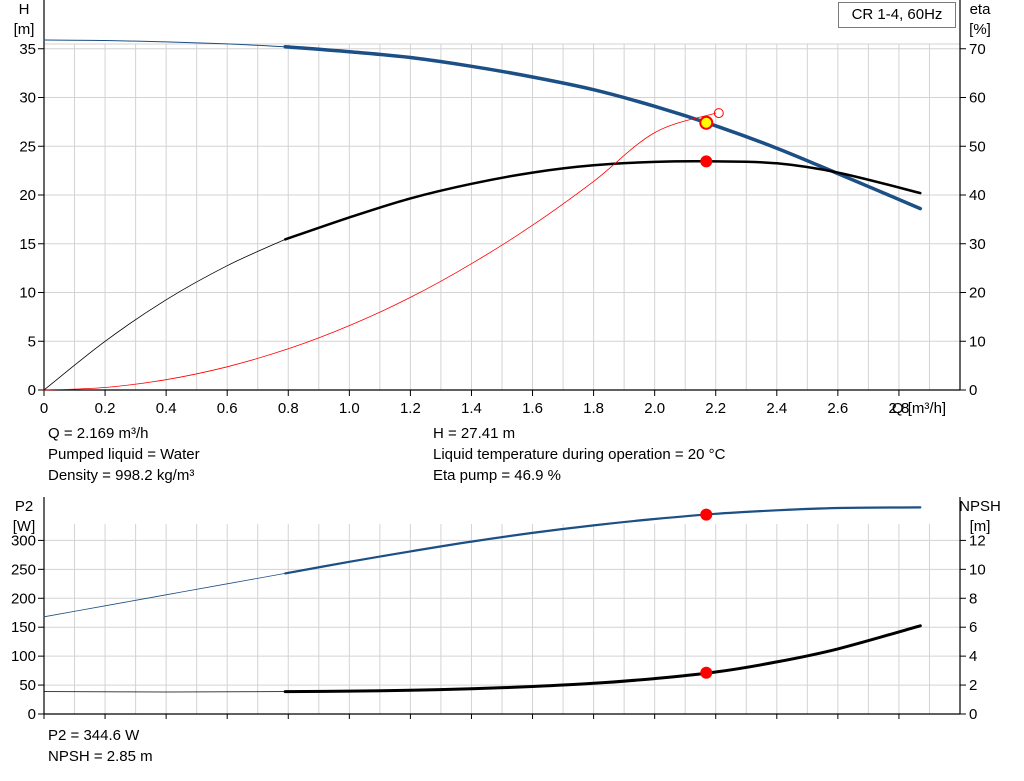 This screenshot has height=781, width=1024. Describe the element at coordinates (27, 146) in the screenshot. I see `y-tick-label-left: 25` at that location.